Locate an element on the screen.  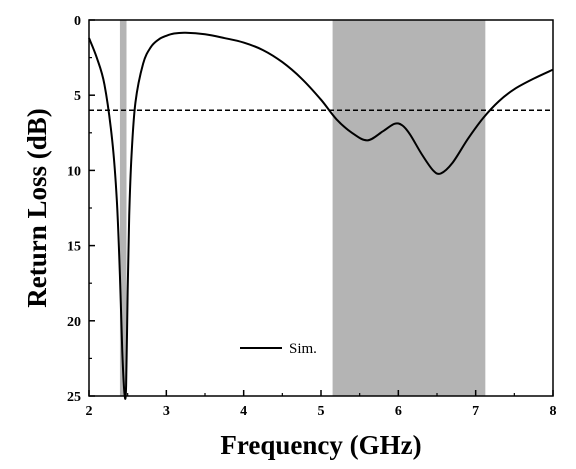
x-tick-label: 4 is located at coordinates (243, 411).